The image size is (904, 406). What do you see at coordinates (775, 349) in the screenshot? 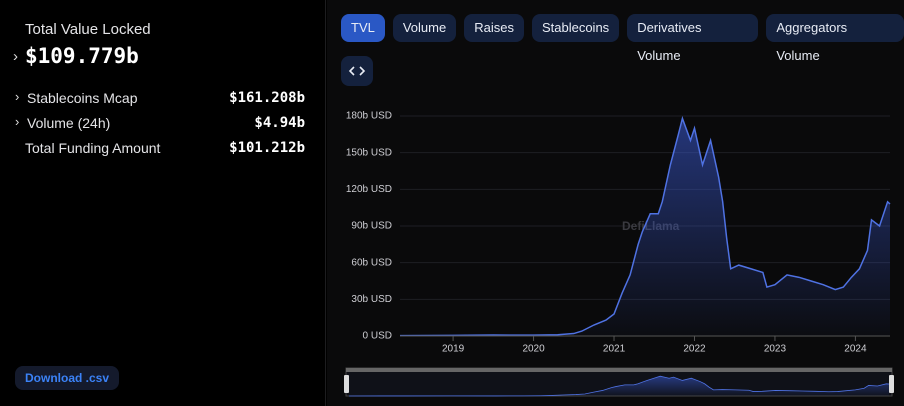
I see `x-tick-label: 2023` at bounding box center [775, 349].